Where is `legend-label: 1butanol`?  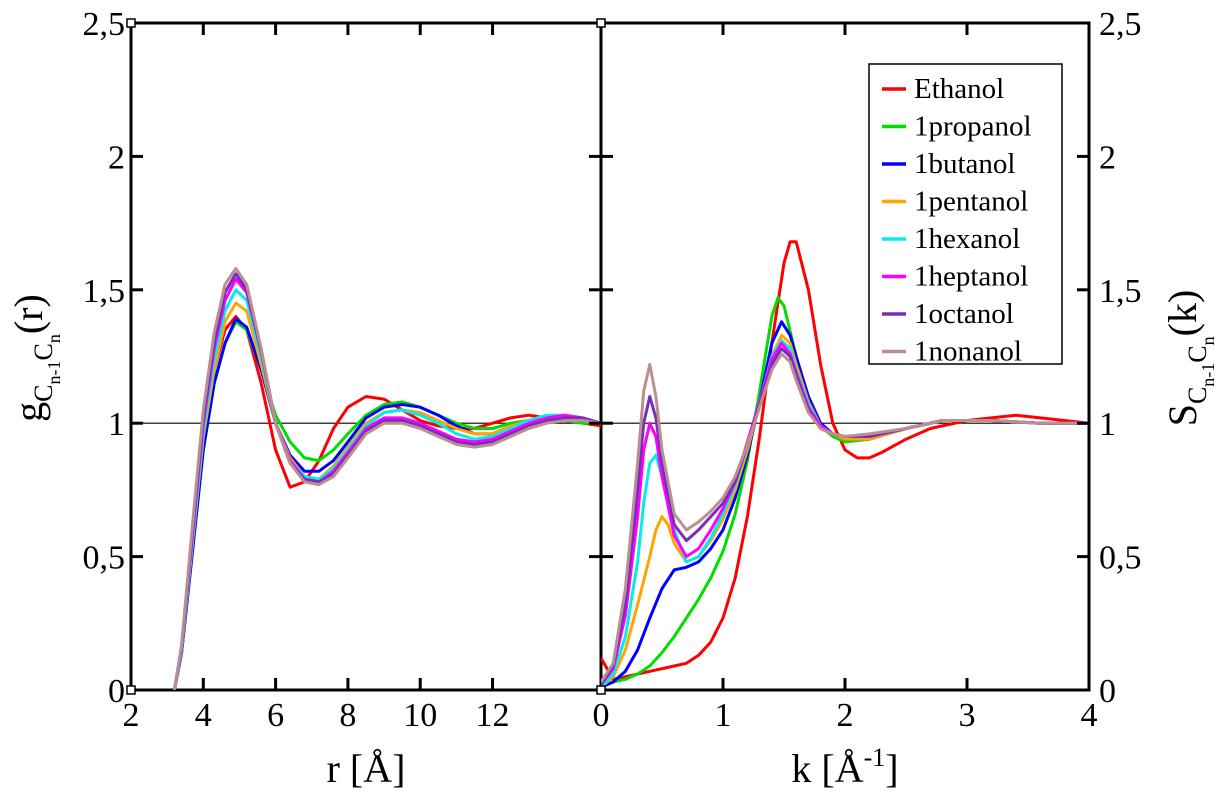 legend-label: 1butanol is located at coordinates (965, 164).